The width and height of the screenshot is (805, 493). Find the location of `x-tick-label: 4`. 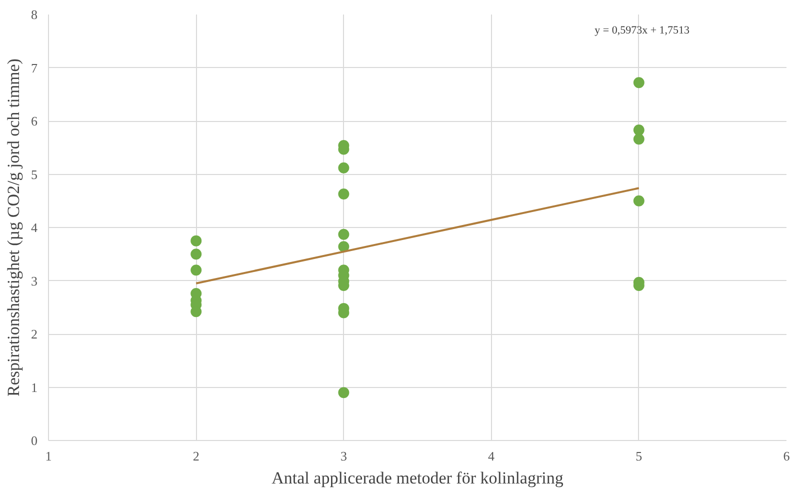

x-tick-label: 4 is located at coordinates (492, 456).